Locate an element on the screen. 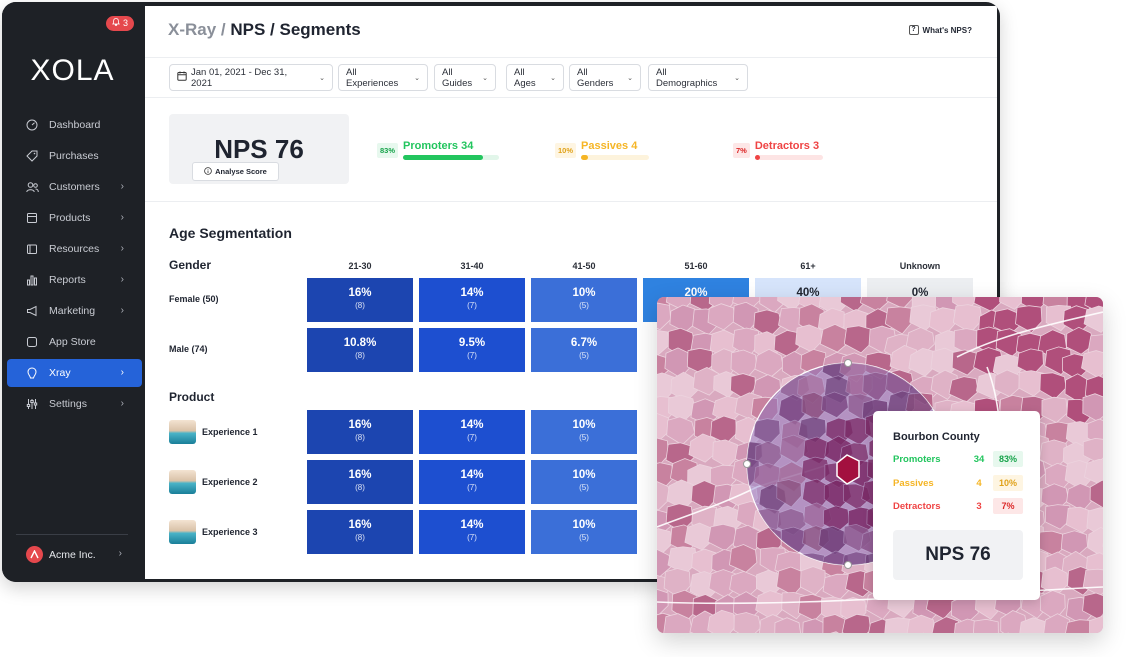  segment-value: 9.5% is located at coordinates (472, 343).